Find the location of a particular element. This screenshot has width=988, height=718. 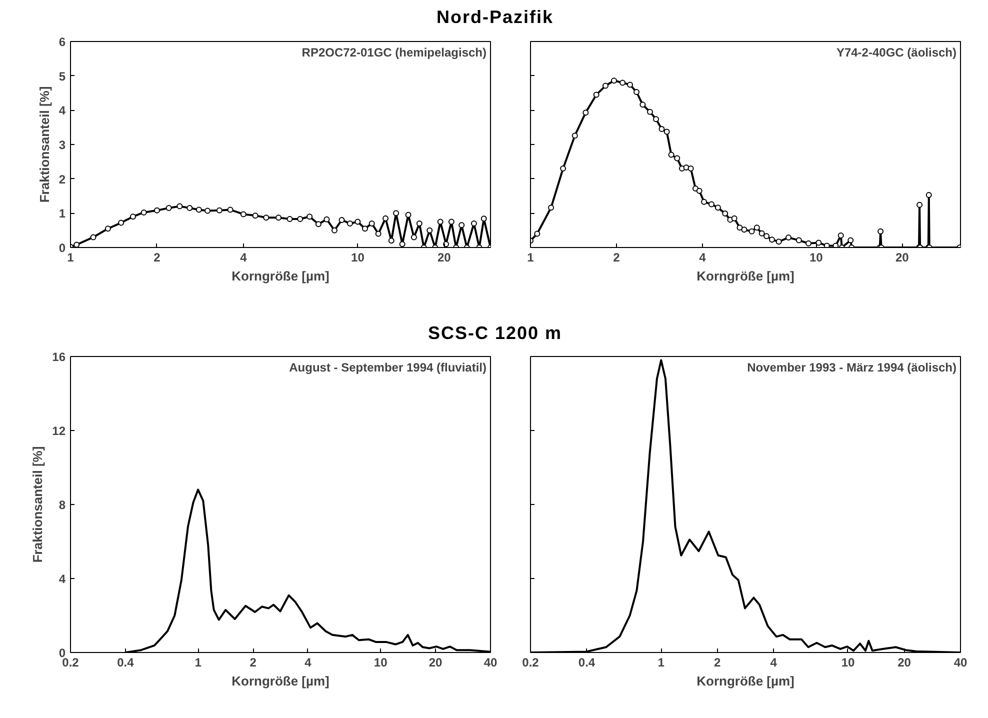

y-tick-label: 2 is located at coordinates (62, 179).